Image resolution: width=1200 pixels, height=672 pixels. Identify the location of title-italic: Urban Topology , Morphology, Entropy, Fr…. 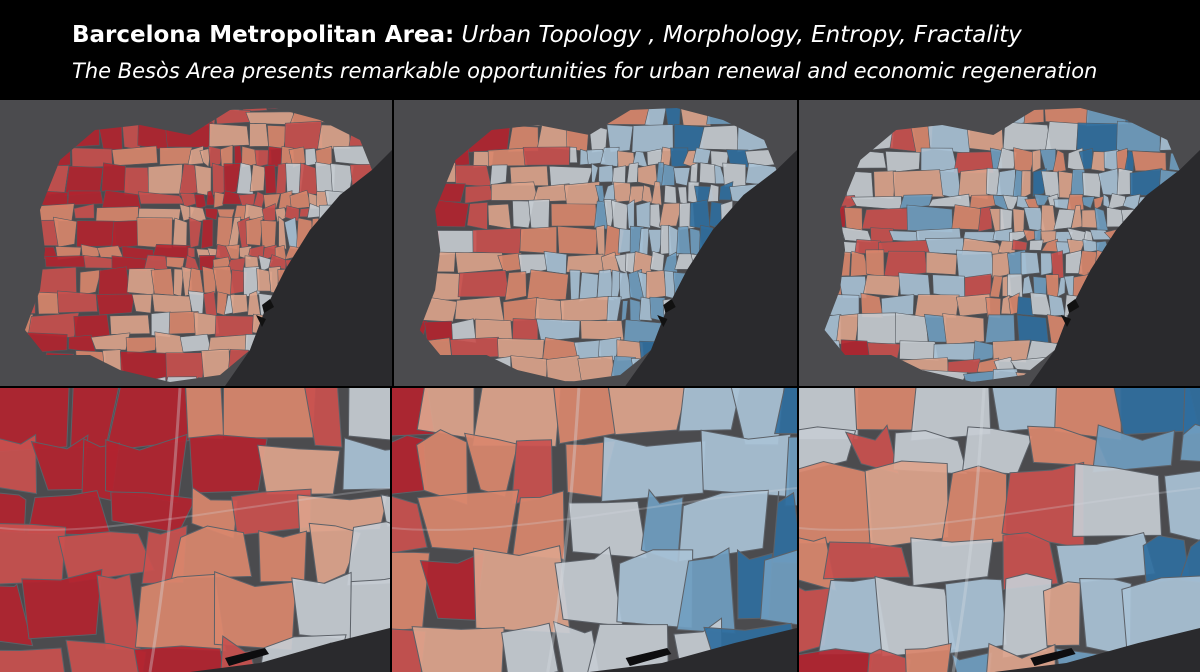
(741, 35).